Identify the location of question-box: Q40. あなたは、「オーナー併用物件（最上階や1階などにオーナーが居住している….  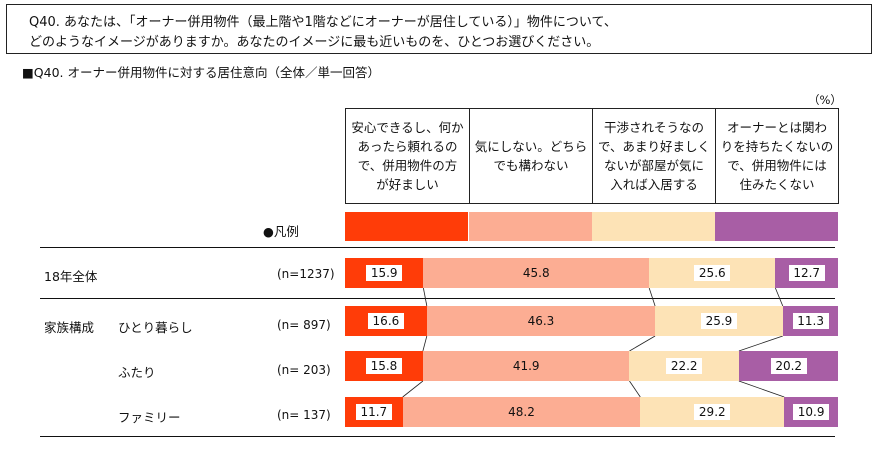
(439, 29).